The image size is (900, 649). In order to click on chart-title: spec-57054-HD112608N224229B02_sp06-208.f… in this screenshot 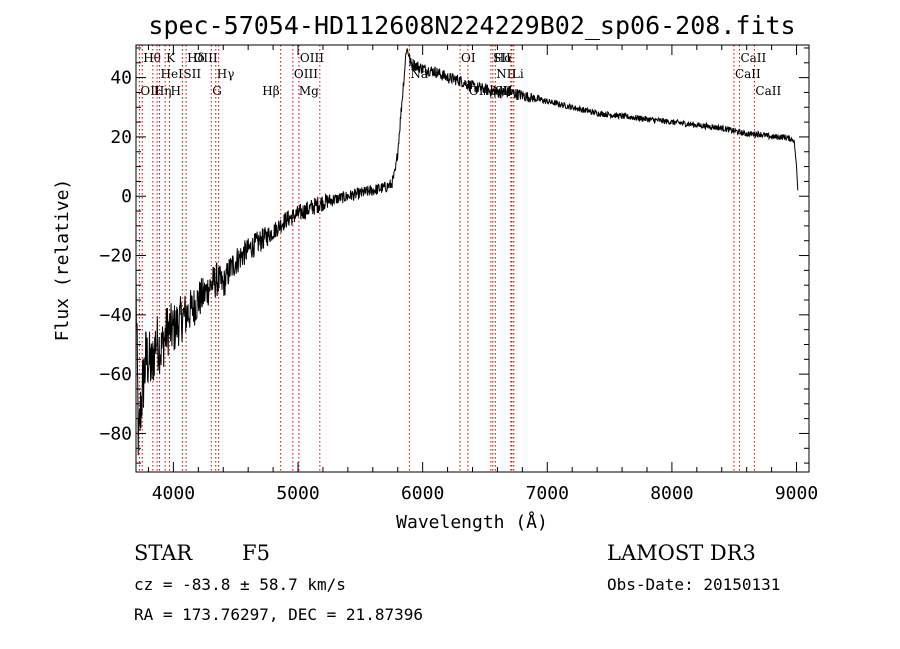, I will do `click(471, 25)`.